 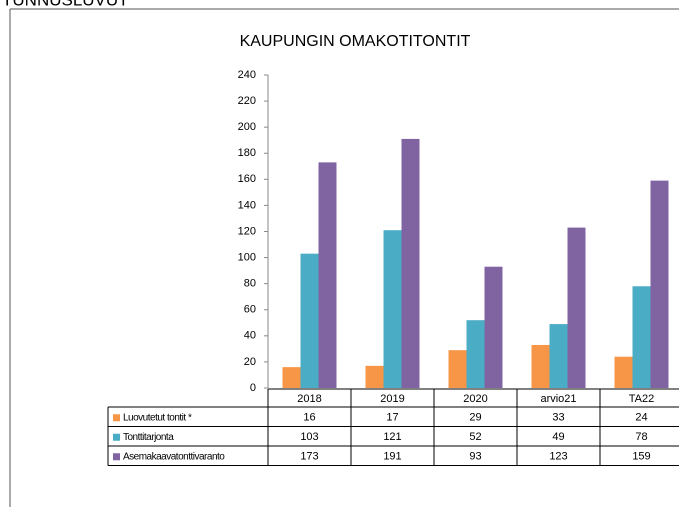 I want to click on chart-title: KAUPUNGIN OMAKOTITONTIT, so click(x=355, y=41).